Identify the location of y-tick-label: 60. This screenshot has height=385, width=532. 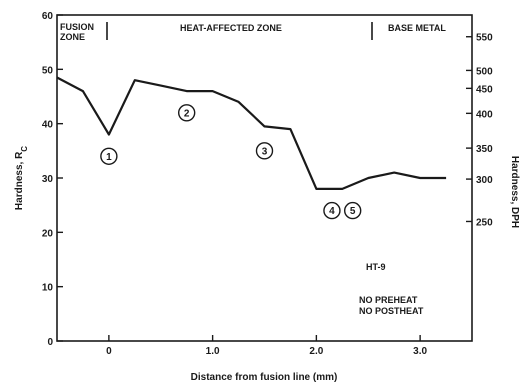
(48, 16).